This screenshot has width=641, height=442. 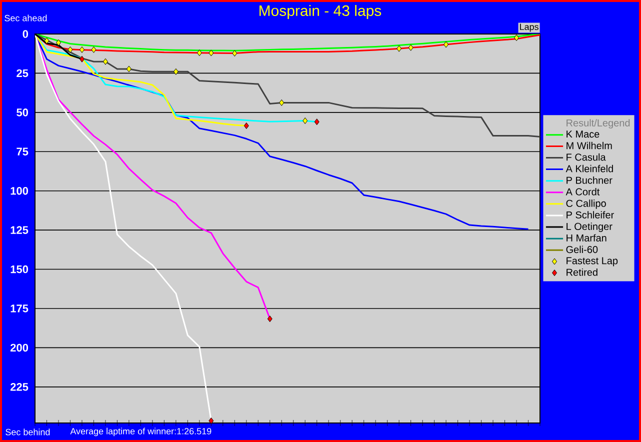 What do you see at coordinates (592, 261) in the screenshot?
I see `legend-label: Fastest Lap` at bounding box center [592, 261].